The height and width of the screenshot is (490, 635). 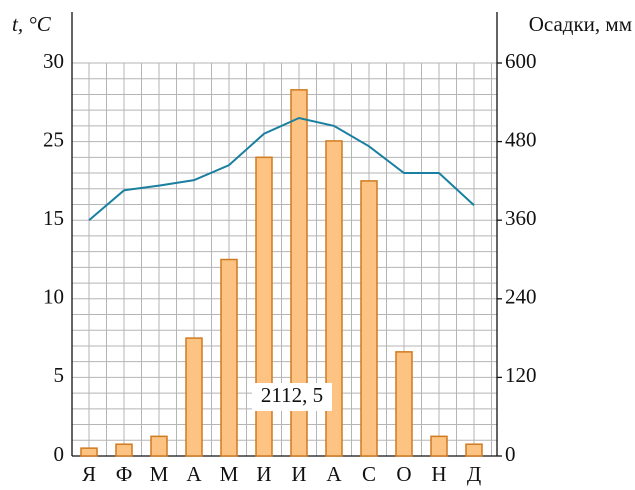 I want to click on y2-tick-label: 360, so click(x=521, y=218).